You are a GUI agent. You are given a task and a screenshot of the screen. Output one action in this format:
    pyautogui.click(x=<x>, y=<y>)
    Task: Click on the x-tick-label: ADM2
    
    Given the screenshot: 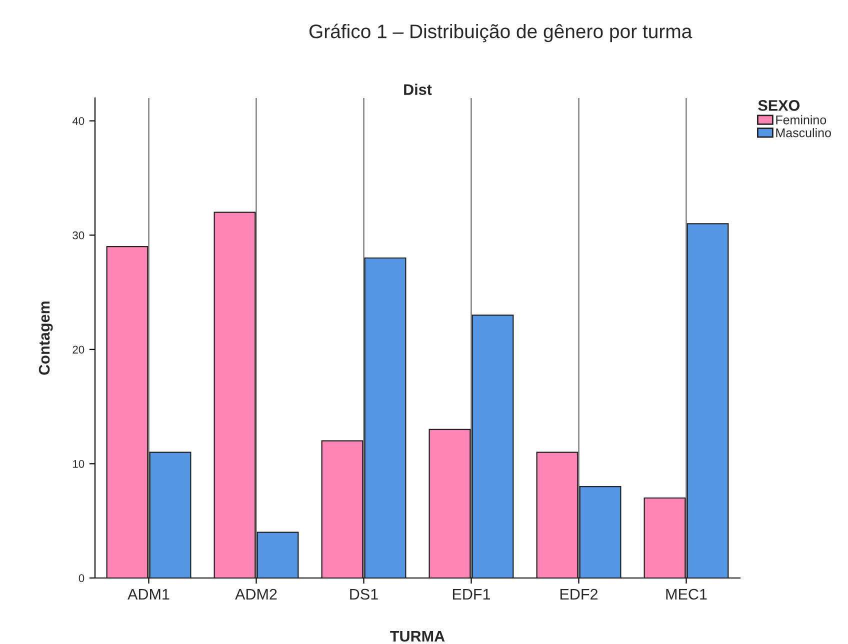 What is the action you would take?
    pyautogui.click(x=256, y=594)
    